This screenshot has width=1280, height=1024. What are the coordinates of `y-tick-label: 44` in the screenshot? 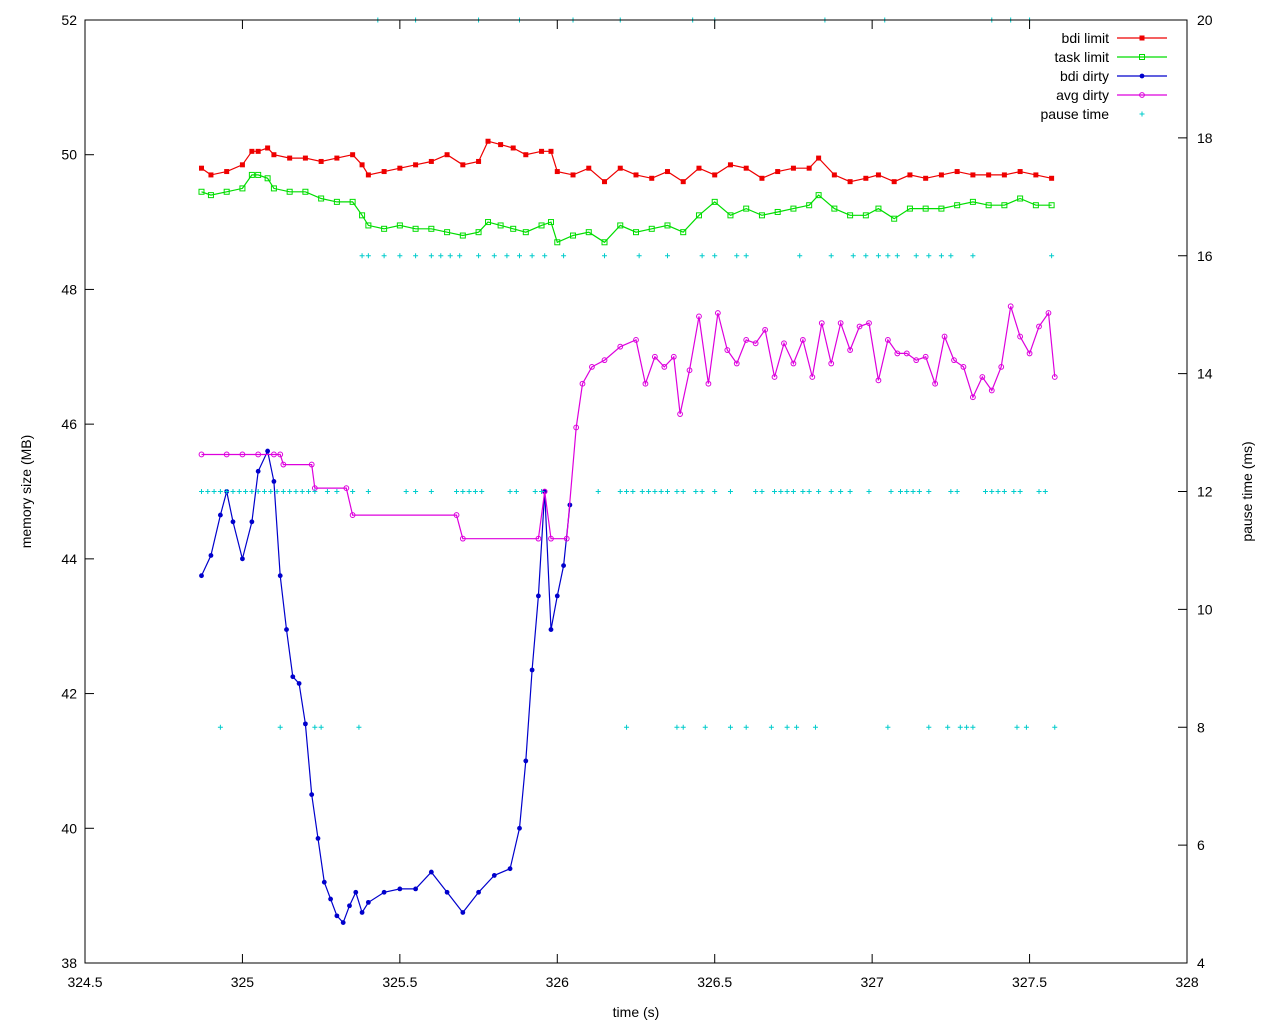 It's located at (69, 559).